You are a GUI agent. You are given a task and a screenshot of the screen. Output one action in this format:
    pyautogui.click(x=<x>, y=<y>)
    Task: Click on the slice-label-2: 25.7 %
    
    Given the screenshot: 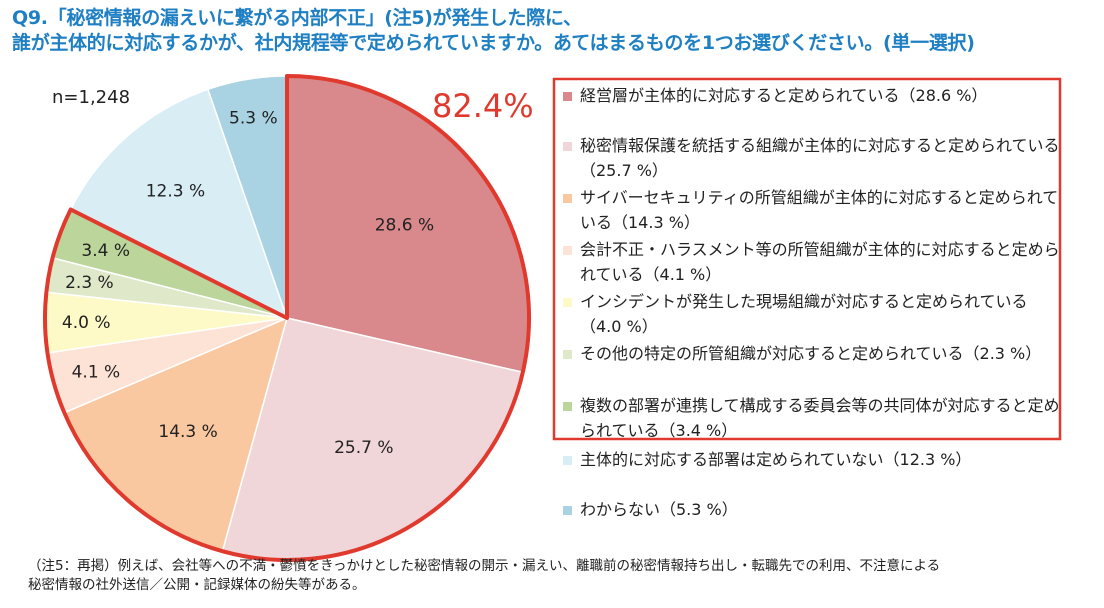 What is the action you would take?
    pyautogui.click(x=363, y=448)
    